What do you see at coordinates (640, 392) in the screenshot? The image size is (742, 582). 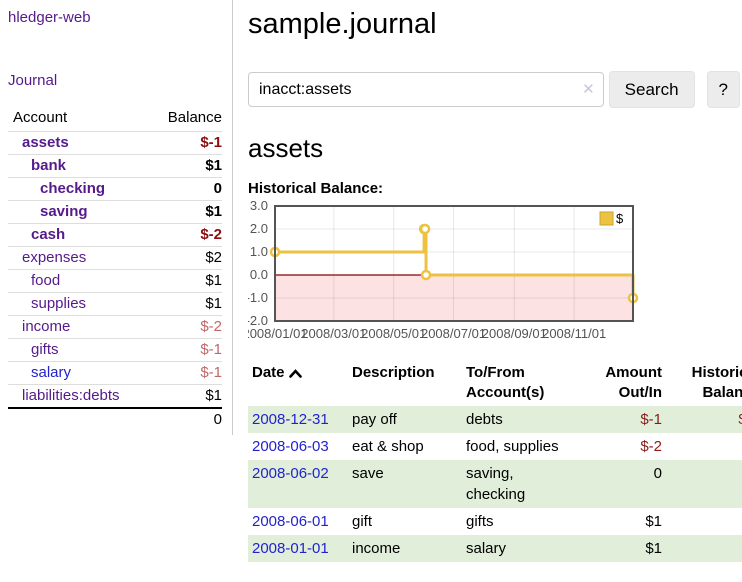 I see `header-label: Out/In` at bounding box center [640, 392].